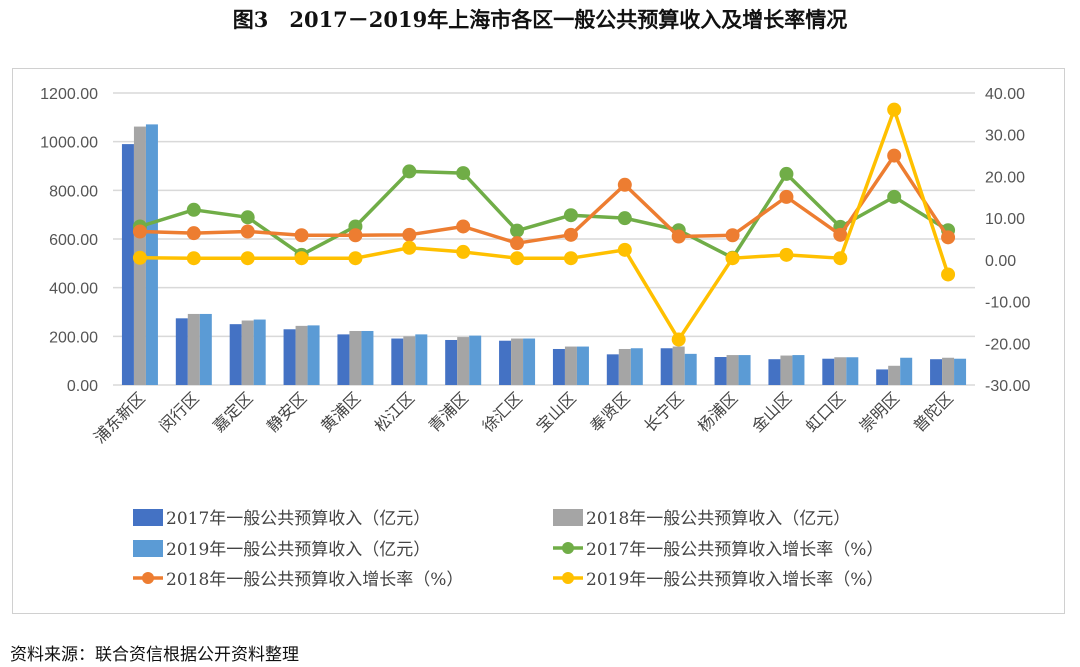 This screenshot has width=1080, height=667. I want to click on legend-label: 2017年一般公共预算收入增长率（%）, so click(734, 550).